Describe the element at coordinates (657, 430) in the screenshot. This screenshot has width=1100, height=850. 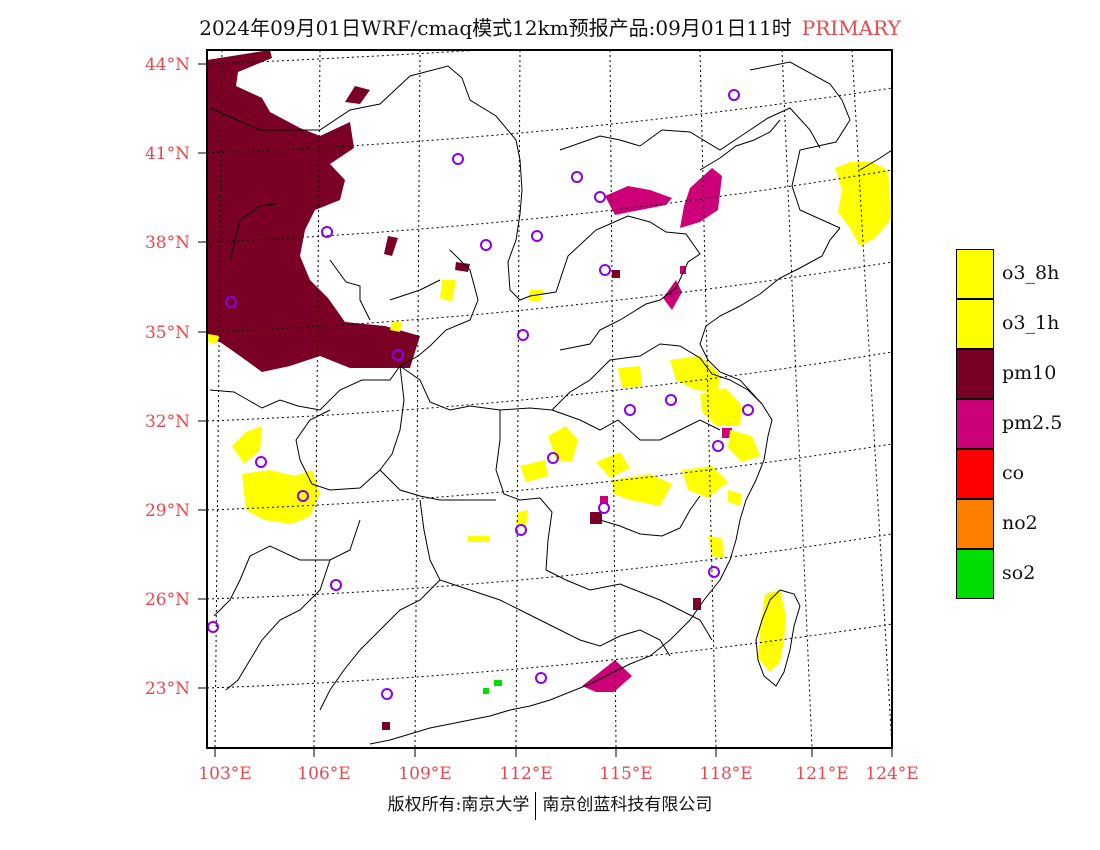
I see `pm25-areas` at that location.